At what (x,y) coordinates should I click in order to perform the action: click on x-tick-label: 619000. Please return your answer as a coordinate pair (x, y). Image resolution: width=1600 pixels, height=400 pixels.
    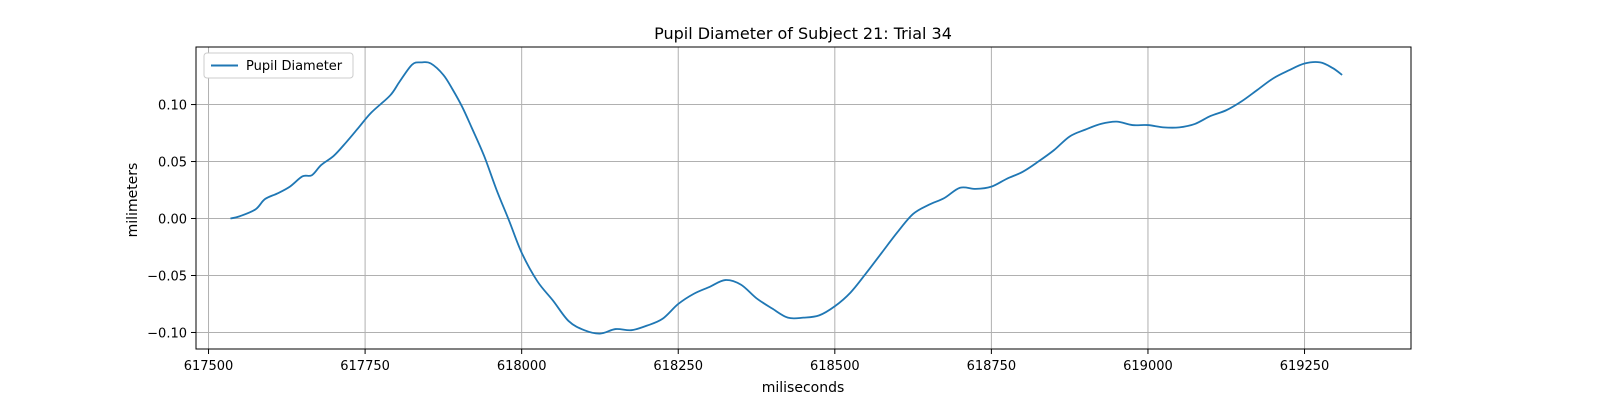
    Looking at the image, I should click on (1148, 366).